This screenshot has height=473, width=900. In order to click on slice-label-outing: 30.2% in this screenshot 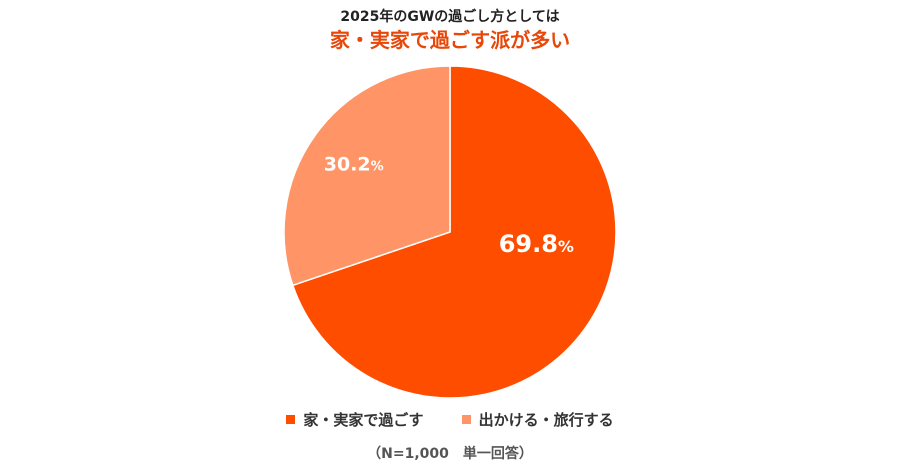, I will do `click(354, 165)`.